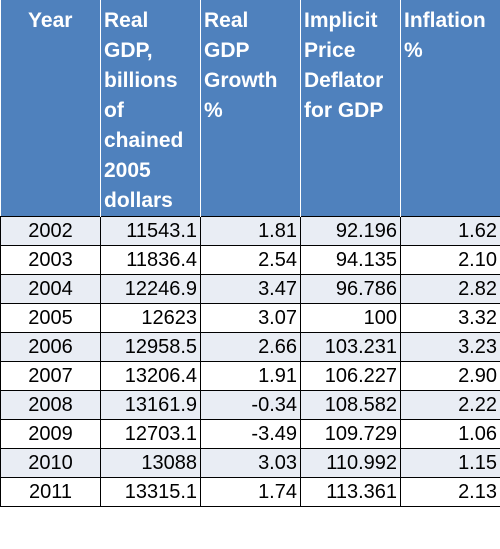 This screenshot has height=549, width=500. I want to click on table-row: 2006 12958.5 2.66 103.231 3.23, so click(250, 347).